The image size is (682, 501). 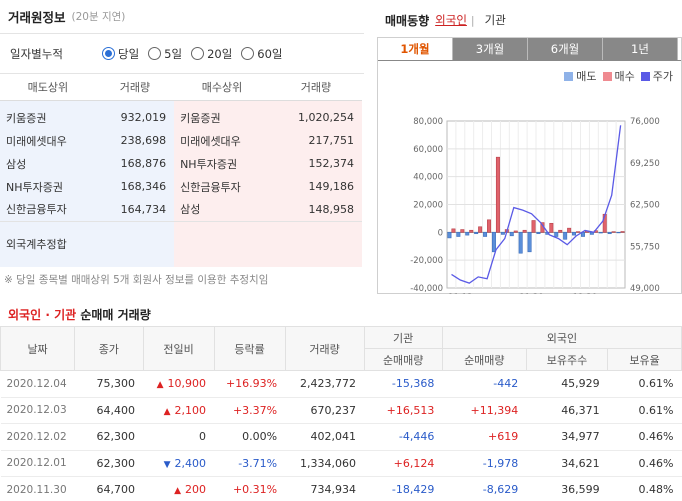 What do you see at coordinates (662, 76) in the screenshot?
I see `legend-label: 주가` at bounding box center [662, 76].